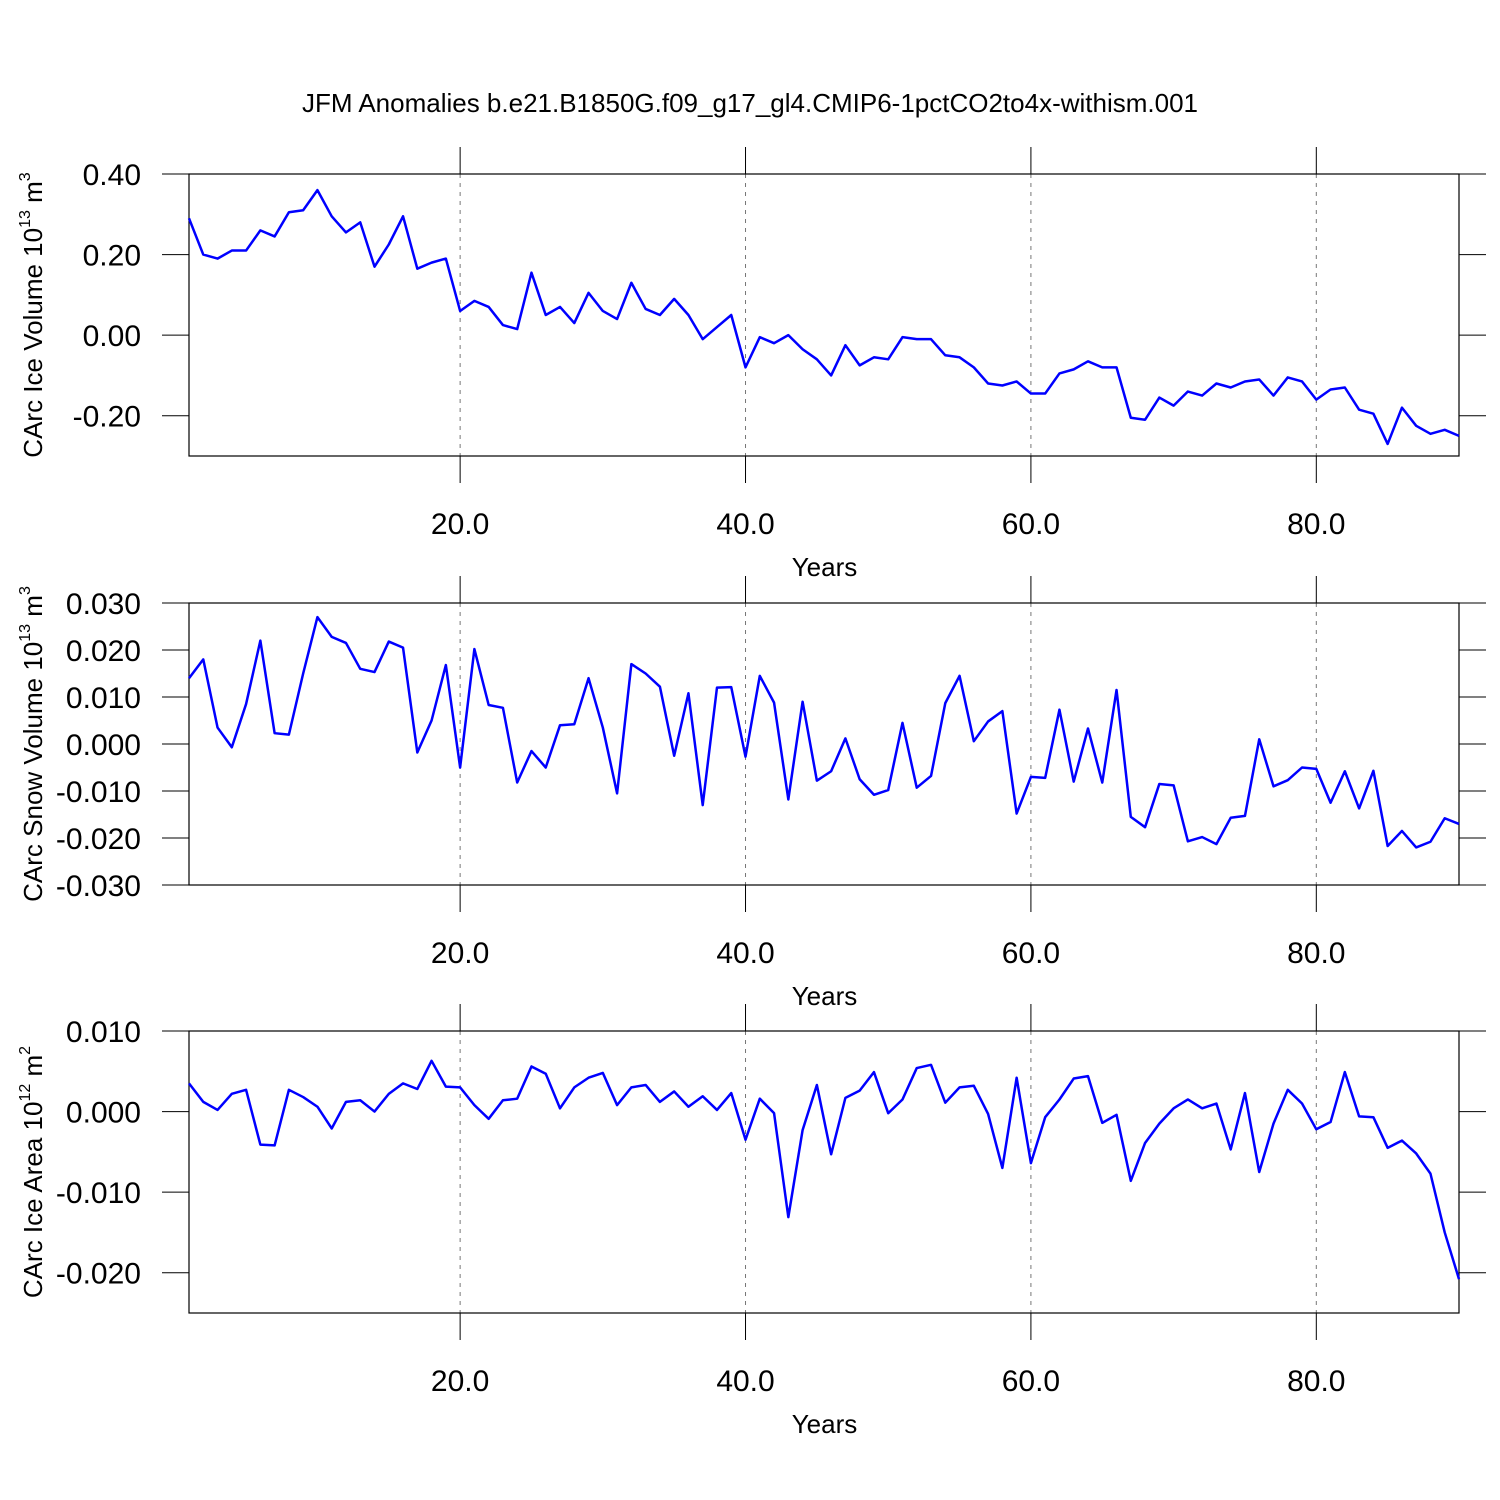 This screenshot has width=1500, height=1500. I want to click on y-axis-label: CArc Ice Area 1012 m2, so click(32, 1172).